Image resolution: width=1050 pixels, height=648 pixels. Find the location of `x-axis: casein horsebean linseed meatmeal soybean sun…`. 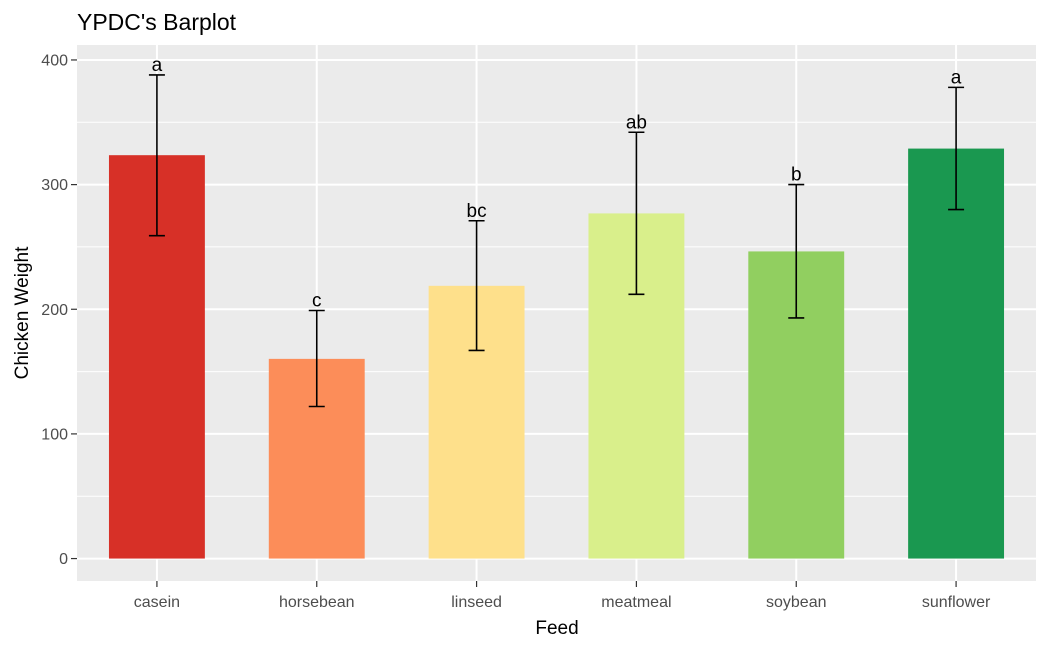

x-axis: casein horsebean linseed meatmeal soybean sun… is located at coordinates (562, 596).